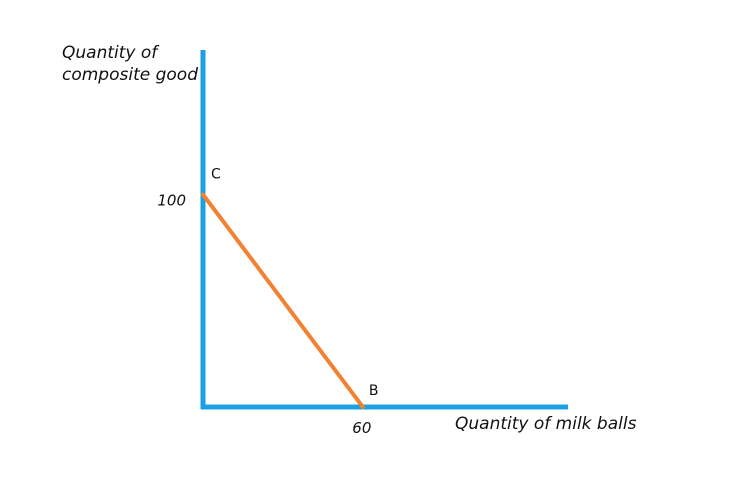 This screenshot has width=740, height=480. What do you see at coordinates (216, 175) in the screenshot?
I see `point-label-c: C` at bounding box center [216, 175].